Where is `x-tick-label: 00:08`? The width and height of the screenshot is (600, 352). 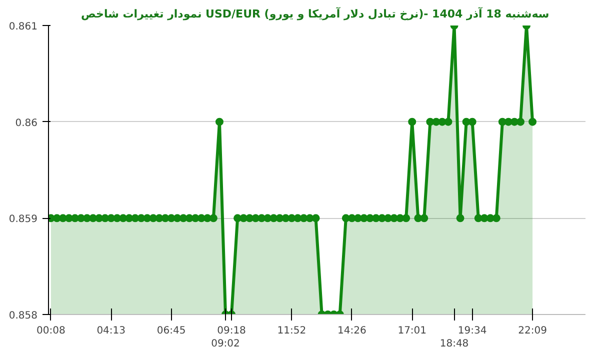 x-tick-label: 00:08 is located at coordinates (51, 331).